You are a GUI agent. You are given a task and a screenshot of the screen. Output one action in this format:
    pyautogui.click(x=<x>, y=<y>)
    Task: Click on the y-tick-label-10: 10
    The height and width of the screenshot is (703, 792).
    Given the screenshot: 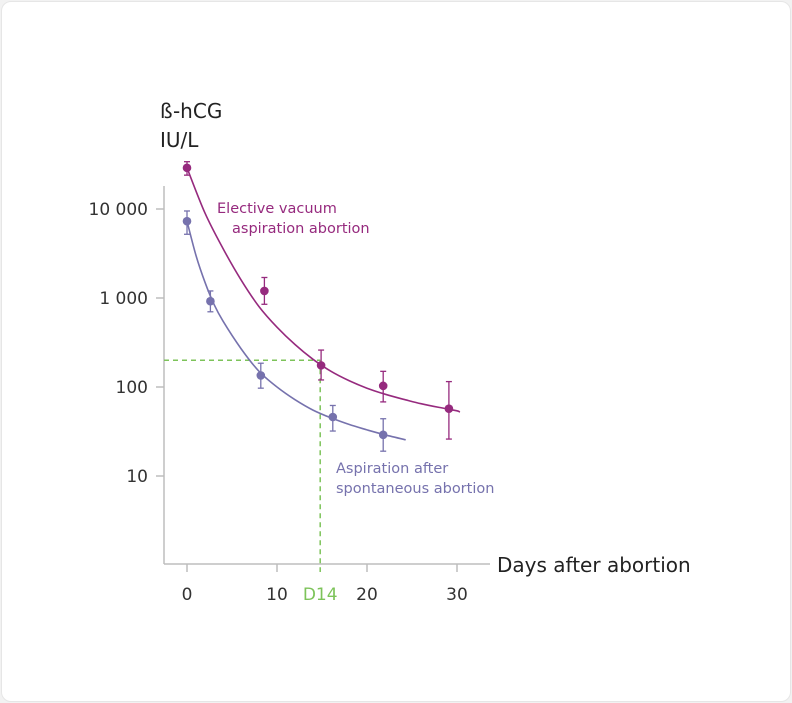 What is the action you would take?
    pyautogui.click(x=137, y=477)
    